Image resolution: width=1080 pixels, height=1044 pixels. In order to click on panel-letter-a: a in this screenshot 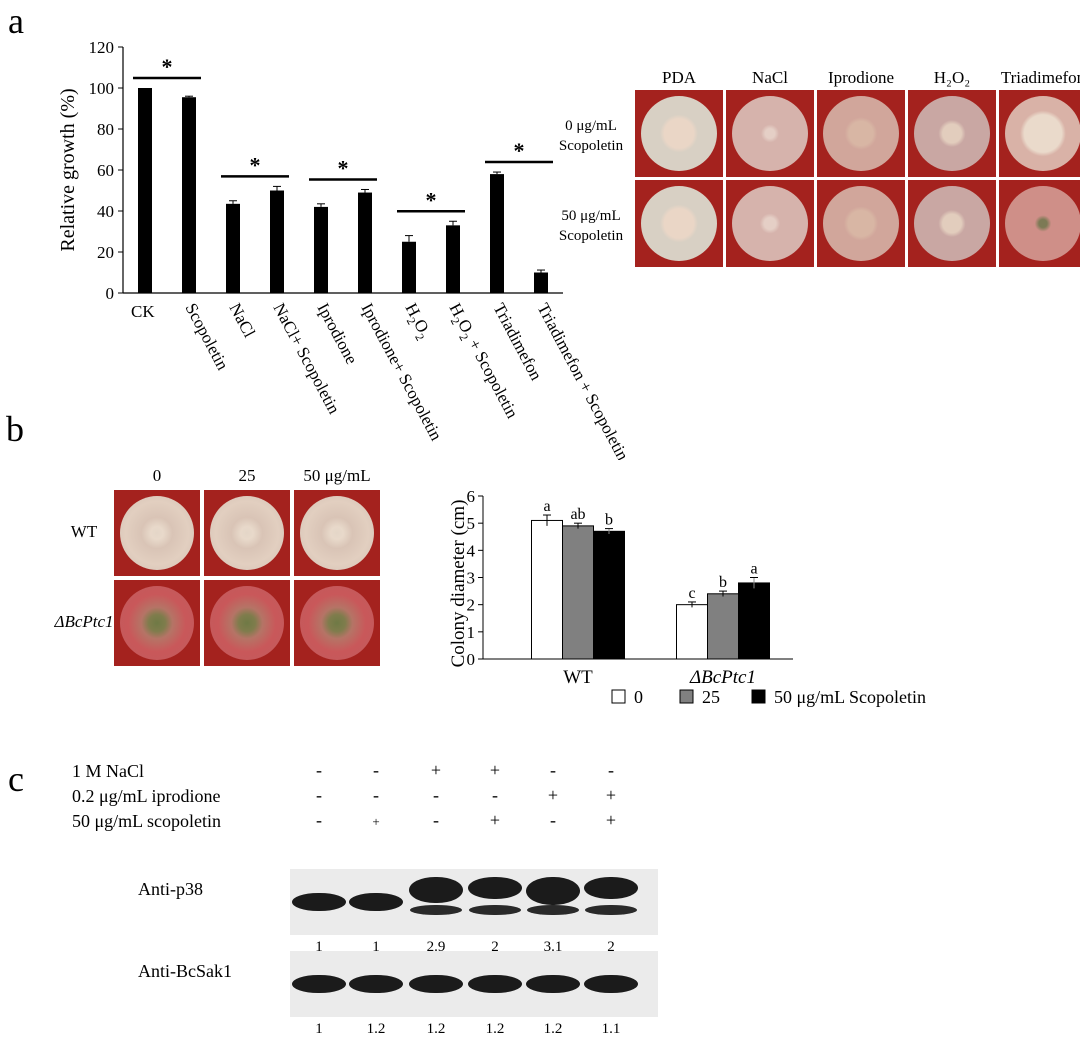, I will do `click(16, 21)`.